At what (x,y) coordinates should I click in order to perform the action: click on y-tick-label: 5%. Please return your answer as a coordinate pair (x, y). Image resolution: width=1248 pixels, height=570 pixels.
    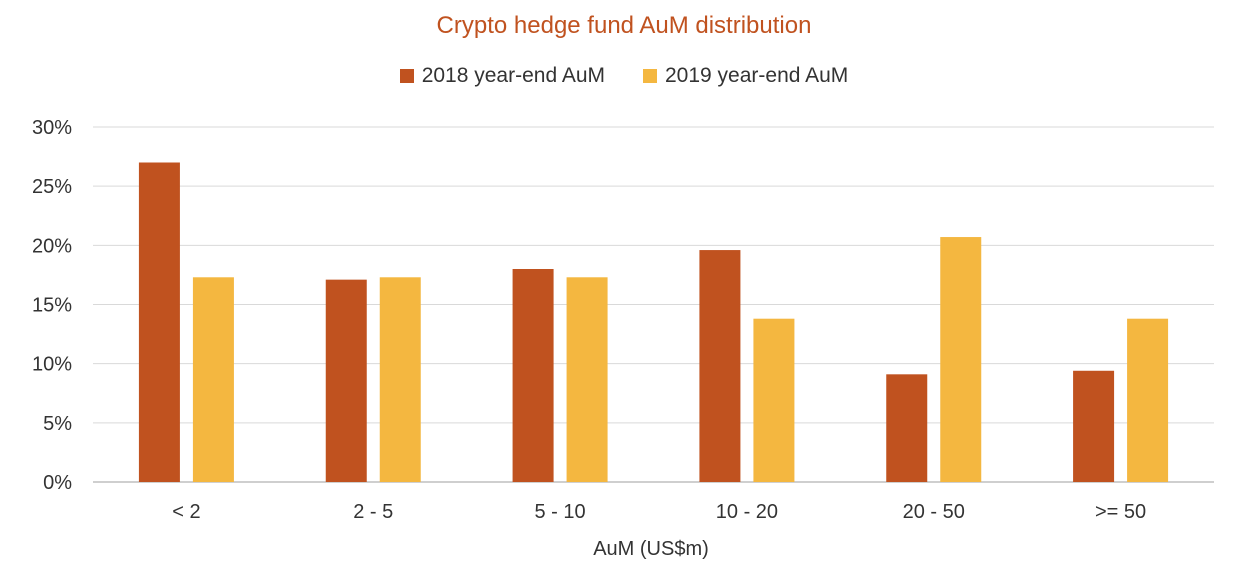
    Looking at the image, I should click on (57, 424).